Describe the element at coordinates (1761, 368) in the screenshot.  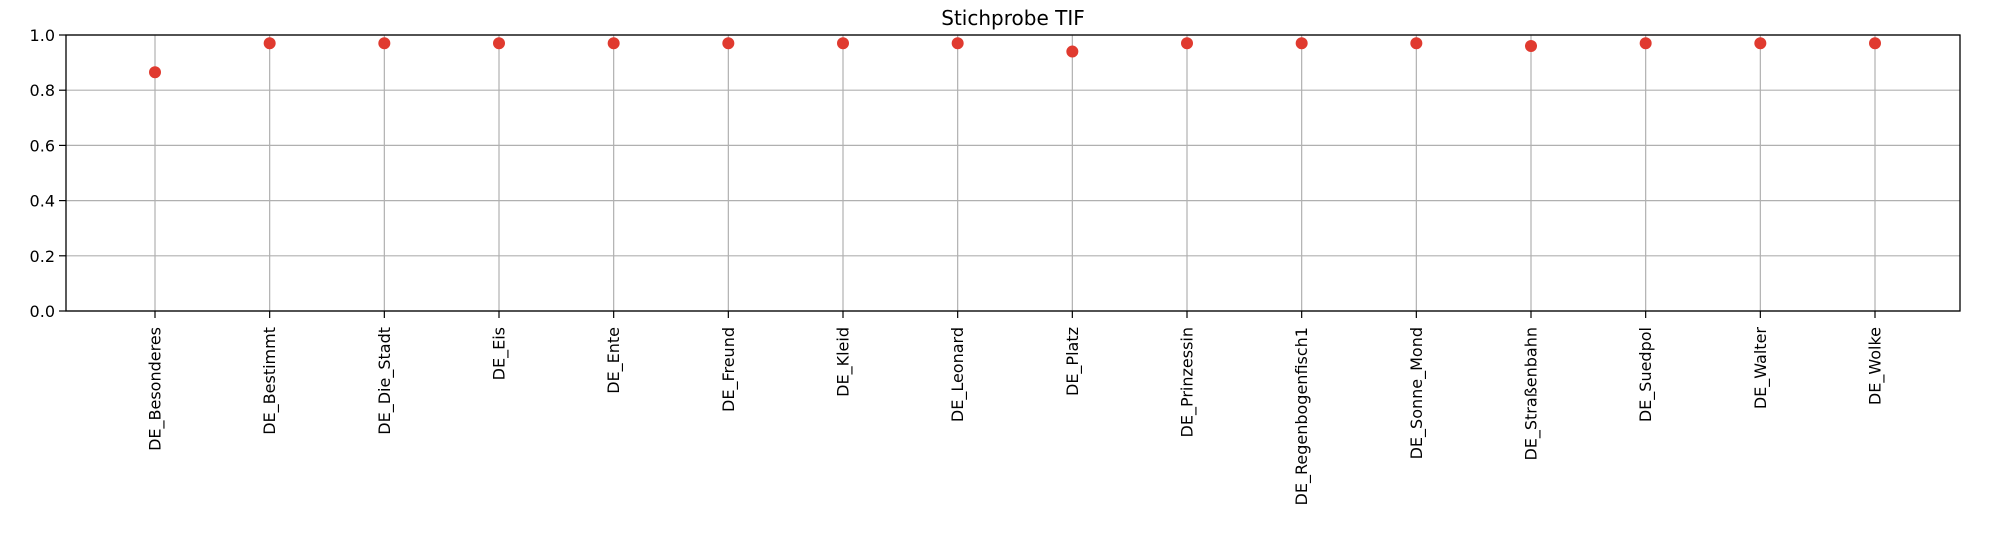
I see `x-tick-label: DE_Walter` at that location.